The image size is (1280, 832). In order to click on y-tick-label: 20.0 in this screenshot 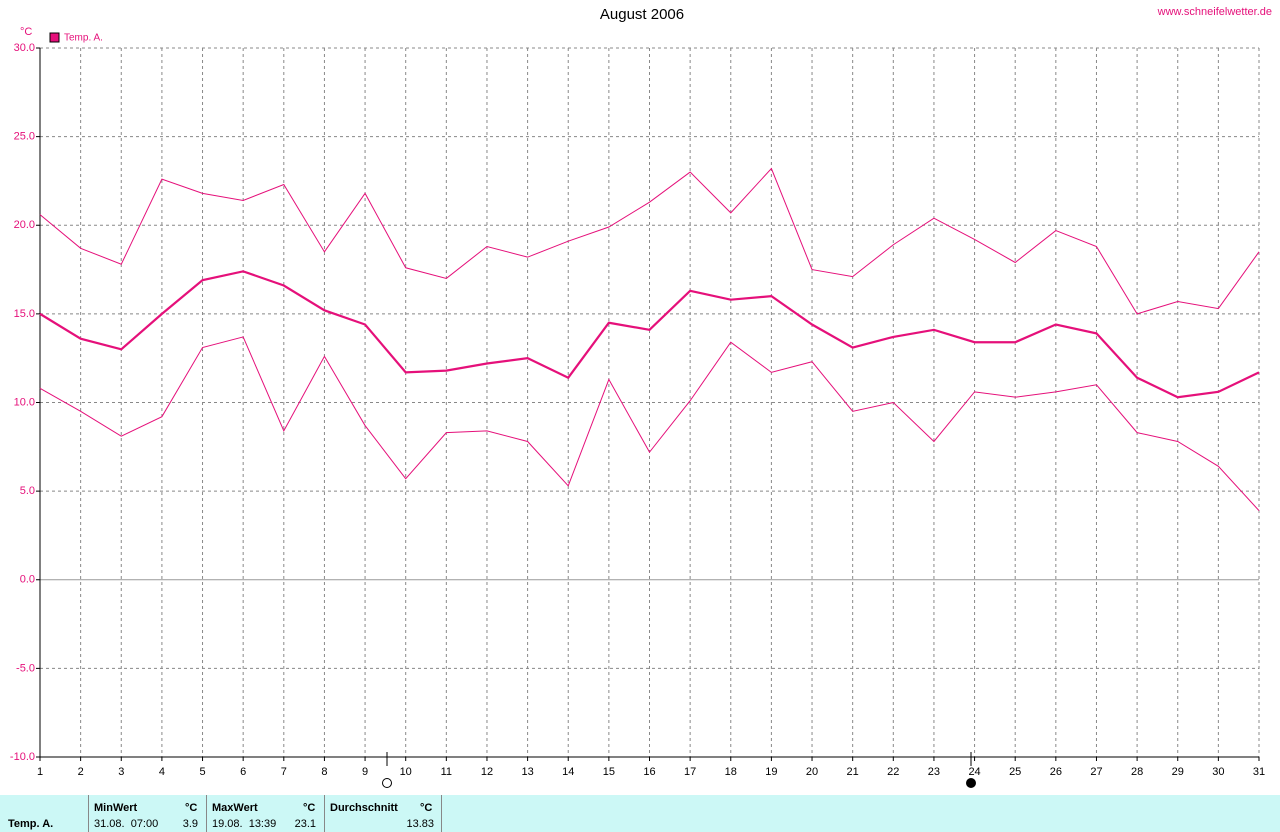, I will do `click(24, 225)`.